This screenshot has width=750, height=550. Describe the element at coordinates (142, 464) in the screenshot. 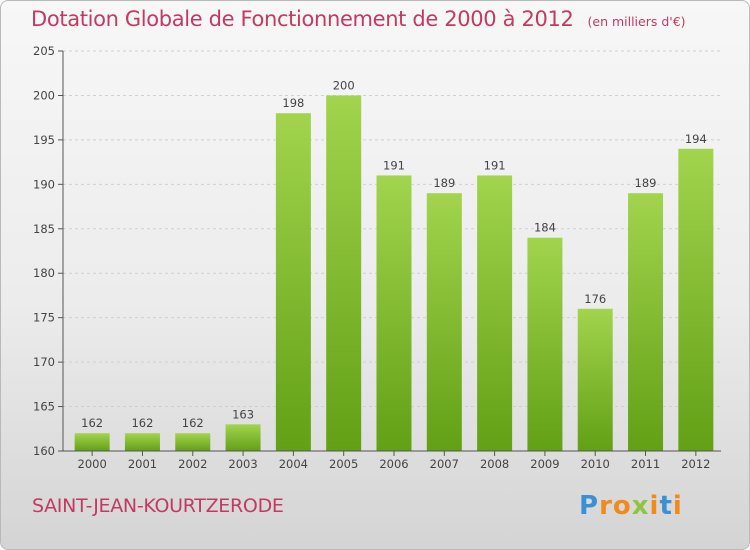

I see `x-tick-label-2001: 2001` at that location.